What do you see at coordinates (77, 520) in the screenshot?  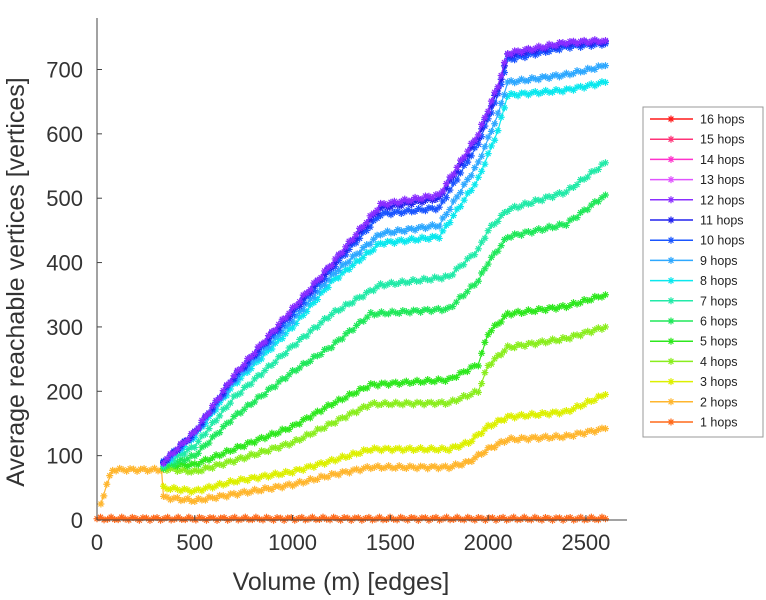 I see `y-tick-label: 0` at bounding box center [77, 520].